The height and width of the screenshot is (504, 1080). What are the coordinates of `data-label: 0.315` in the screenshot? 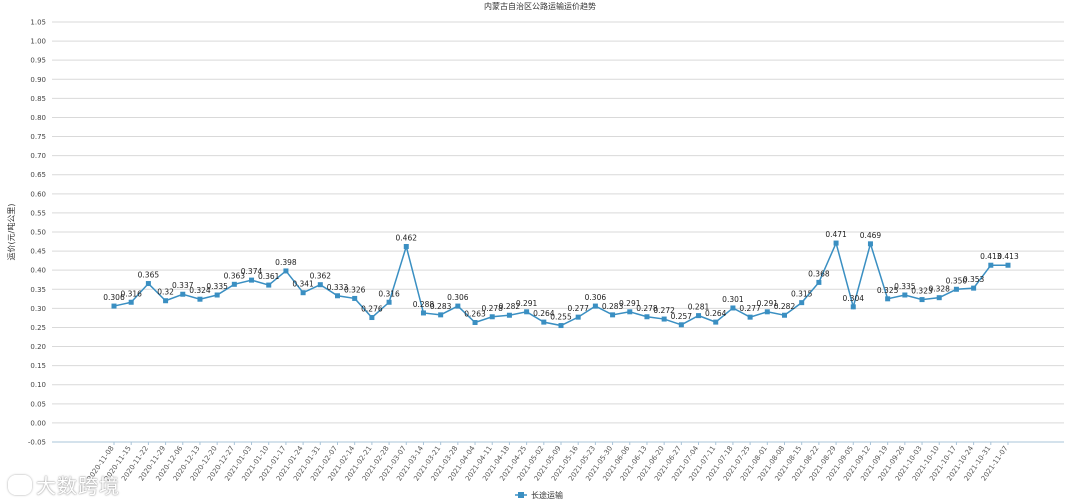 It's located at (802, 294).